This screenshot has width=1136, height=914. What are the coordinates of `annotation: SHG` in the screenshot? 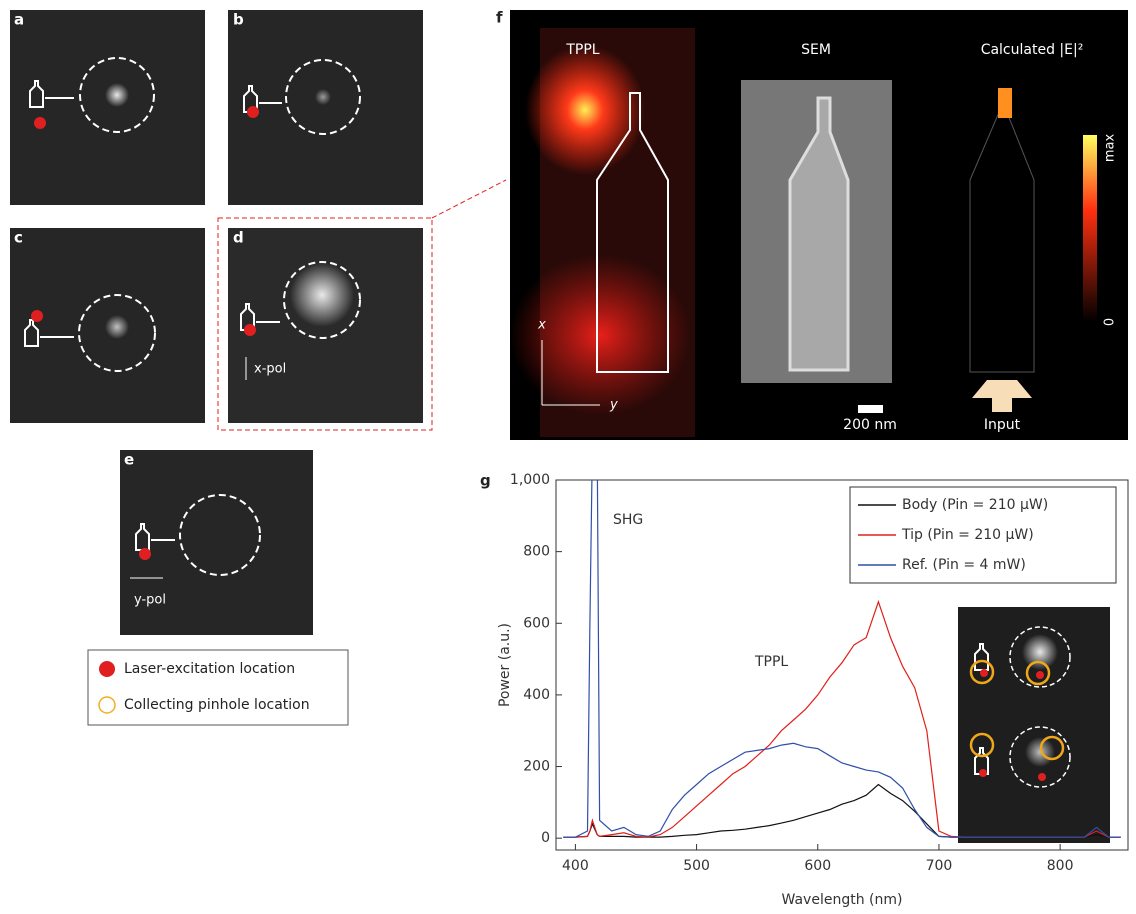 It's located at (628, 520).